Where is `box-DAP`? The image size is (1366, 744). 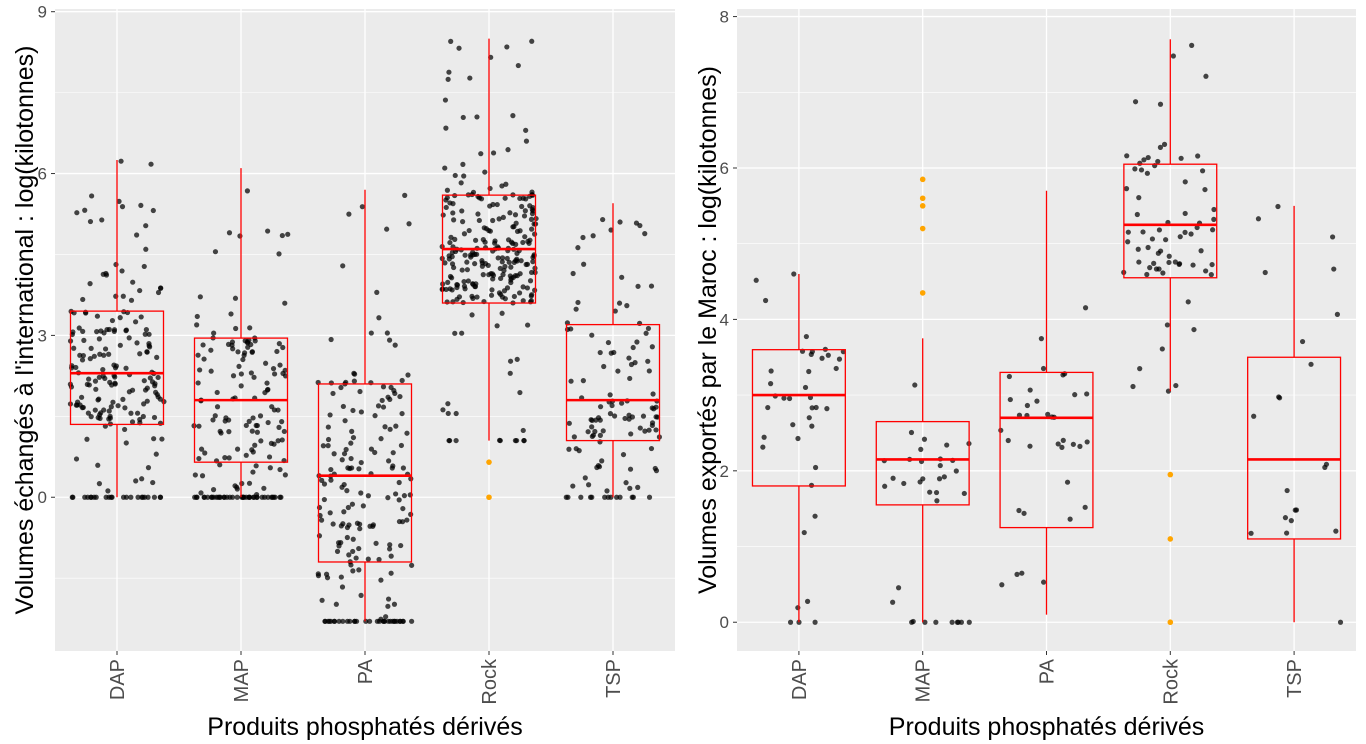 box-DAP is located at coordinates (798, 418).